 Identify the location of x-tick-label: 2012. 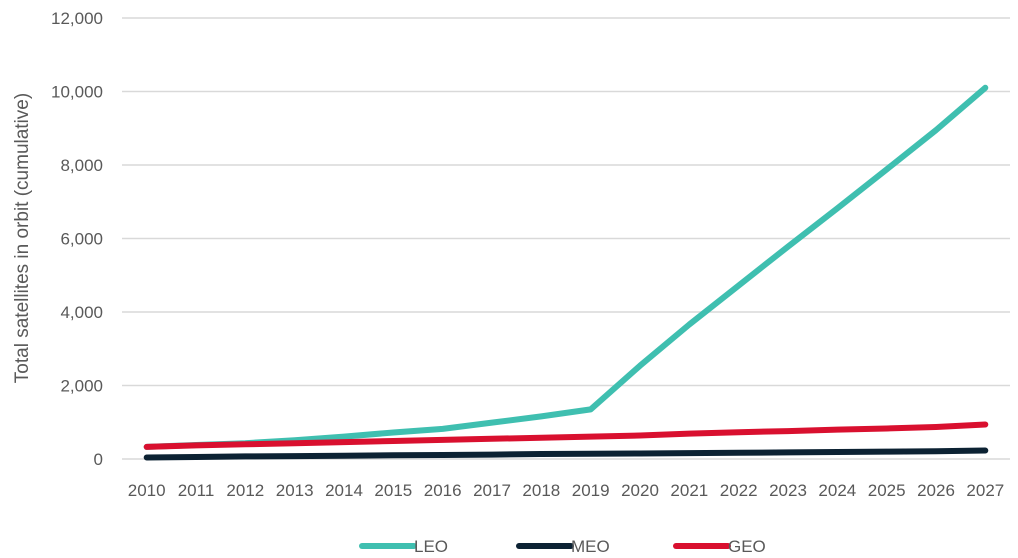
(245, 490).